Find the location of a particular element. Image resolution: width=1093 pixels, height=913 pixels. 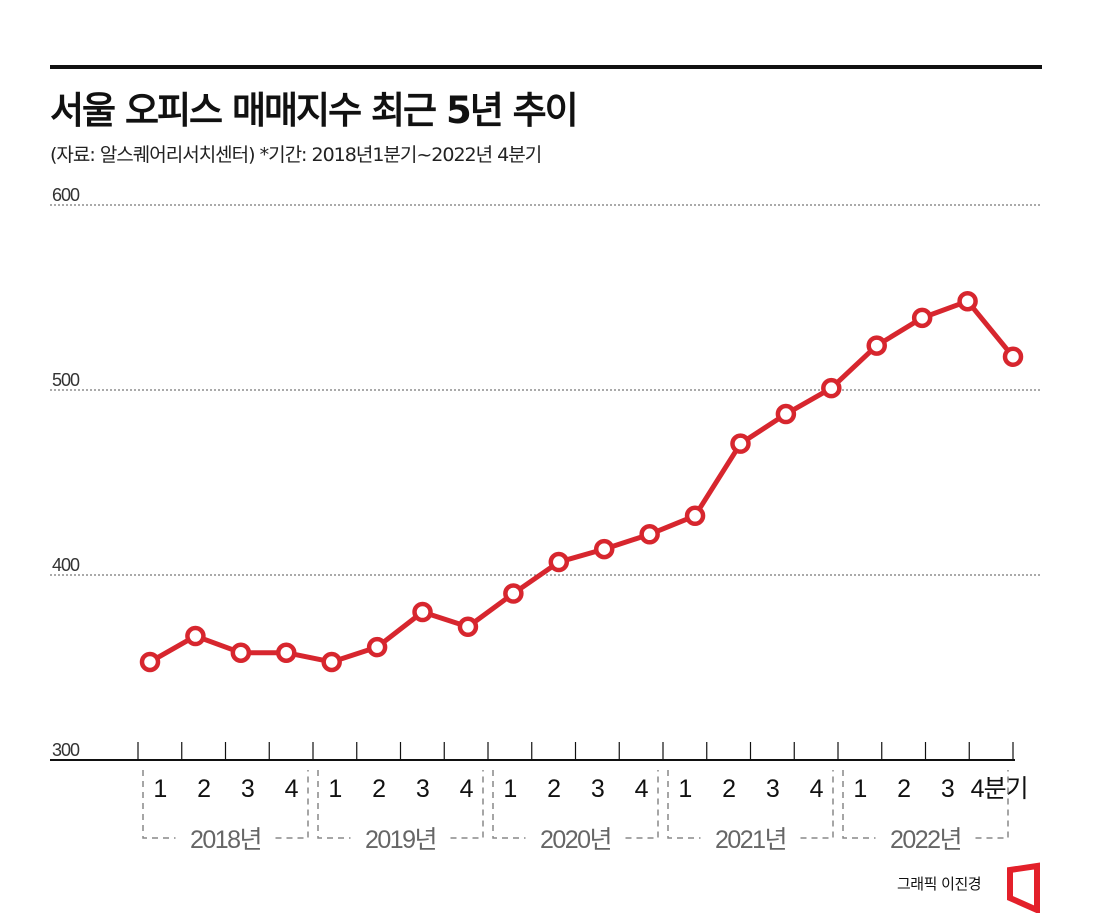

y-tick-label: 500 is located at coordinates (66, 380).